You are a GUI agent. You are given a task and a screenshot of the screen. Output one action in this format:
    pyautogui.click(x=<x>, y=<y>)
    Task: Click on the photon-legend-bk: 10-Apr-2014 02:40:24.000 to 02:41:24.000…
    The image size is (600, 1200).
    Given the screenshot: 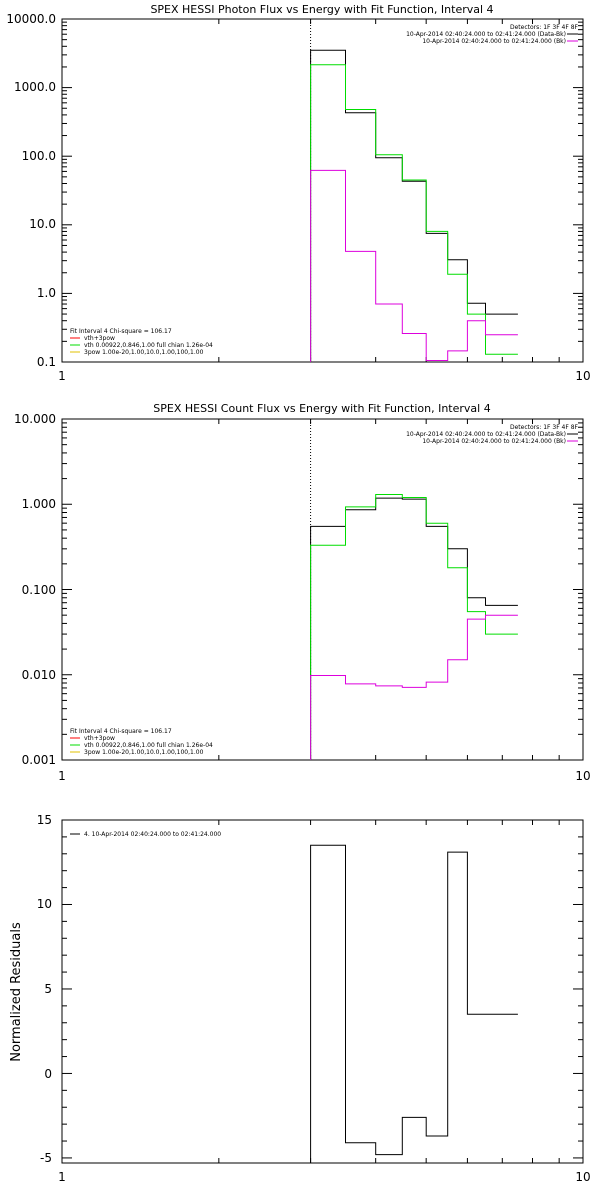 What is the action you would take?
    pyautogui.click(x=494, y=41)
    